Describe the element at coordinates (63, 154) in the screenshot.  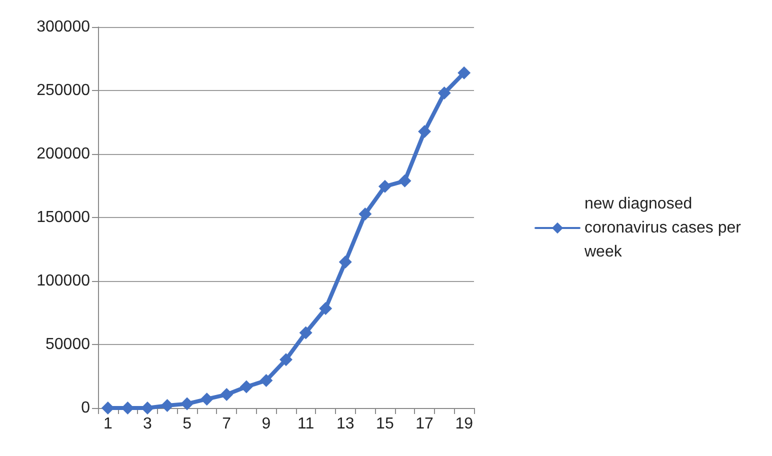
I see `y-tick-label: 200000` at that location.